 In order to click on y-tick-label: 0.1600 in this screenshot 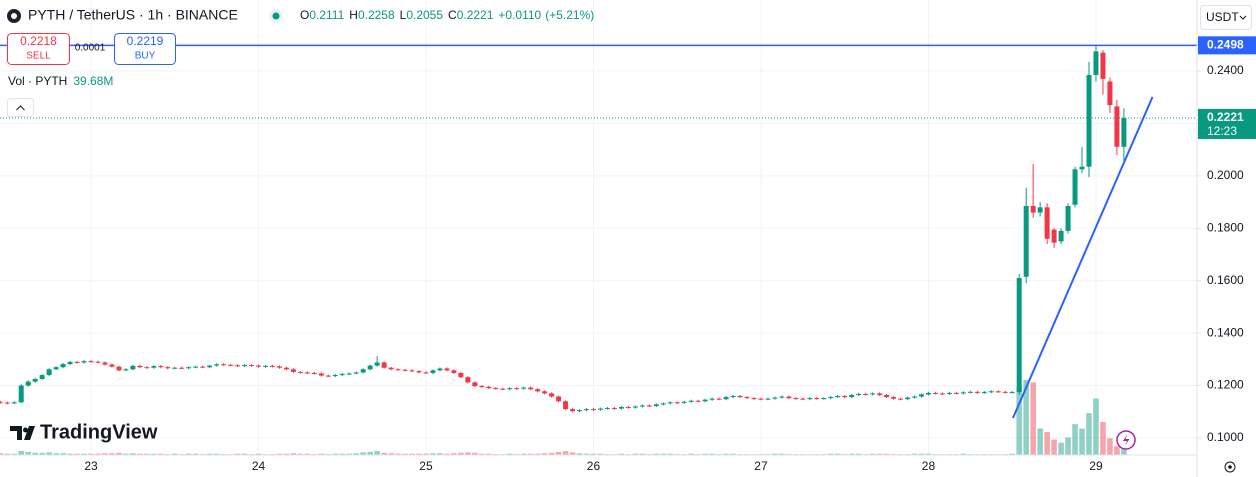, I will do `click(1225, 280)`.